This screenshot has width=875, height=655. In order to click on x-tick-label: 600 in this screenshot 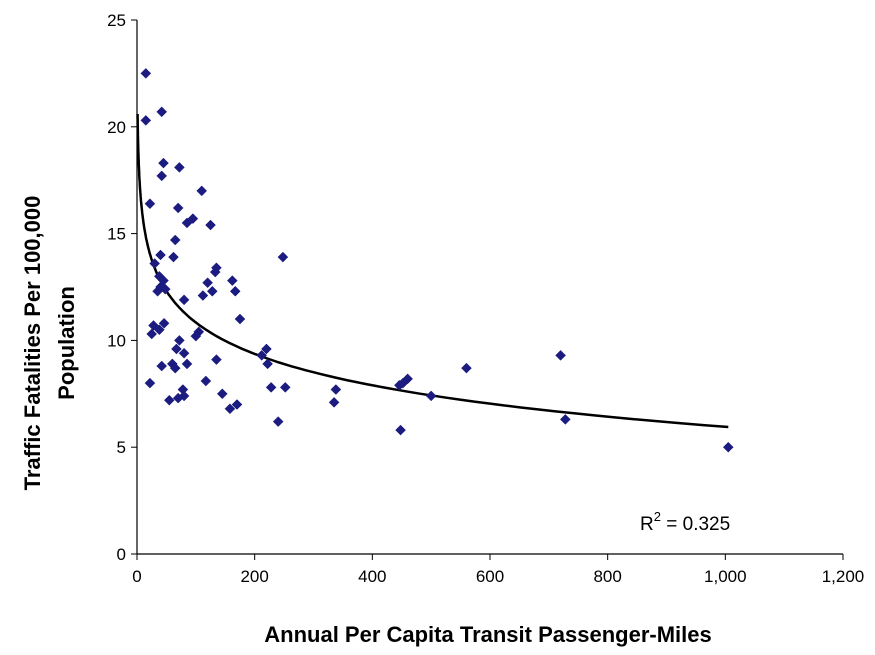, I will do `click(490, 576)`.